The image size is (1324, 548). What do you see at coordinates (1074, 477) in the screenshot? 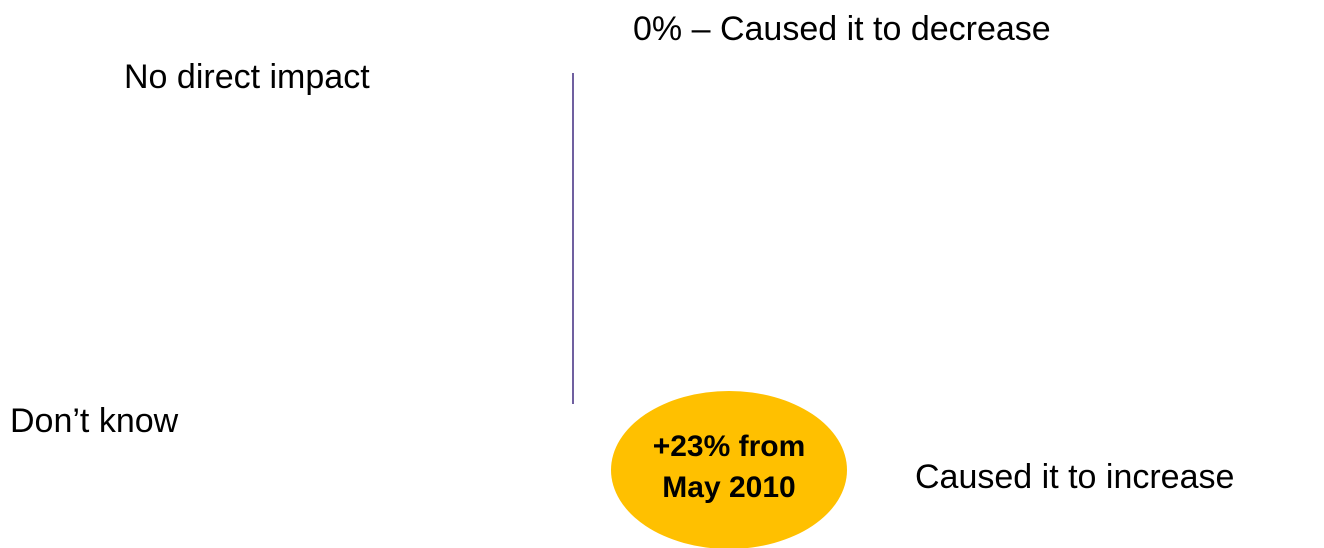
I see `increase-label: Caused it to increase` at bounding box center [1074, 477].